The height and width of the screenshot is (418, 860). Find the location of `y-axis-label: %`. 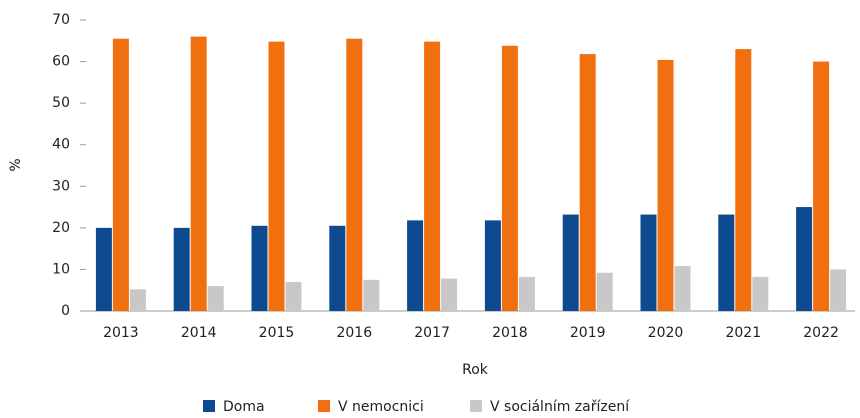

y-axis-label: % is located at coordinates (16, 164).